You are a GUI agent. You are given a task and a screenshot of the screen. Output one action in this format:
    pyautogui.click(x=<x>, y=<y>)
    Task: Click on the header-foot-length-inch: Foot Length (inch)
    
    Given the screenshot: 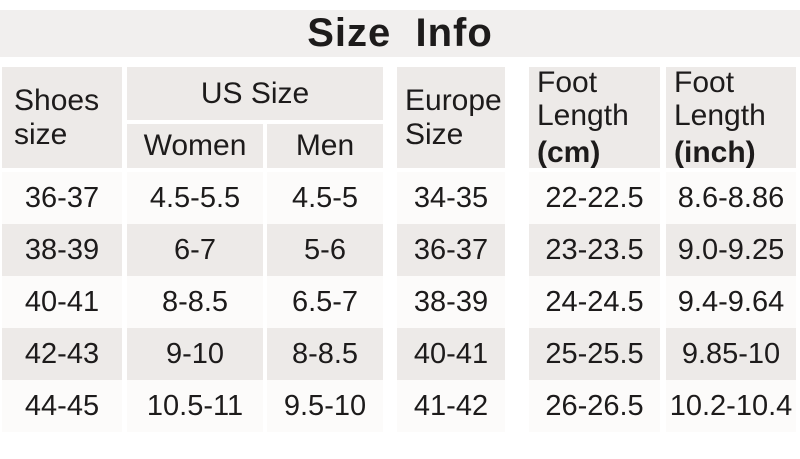 What is the action you would take?
    pyautogui.click(x=731, y=117)
    